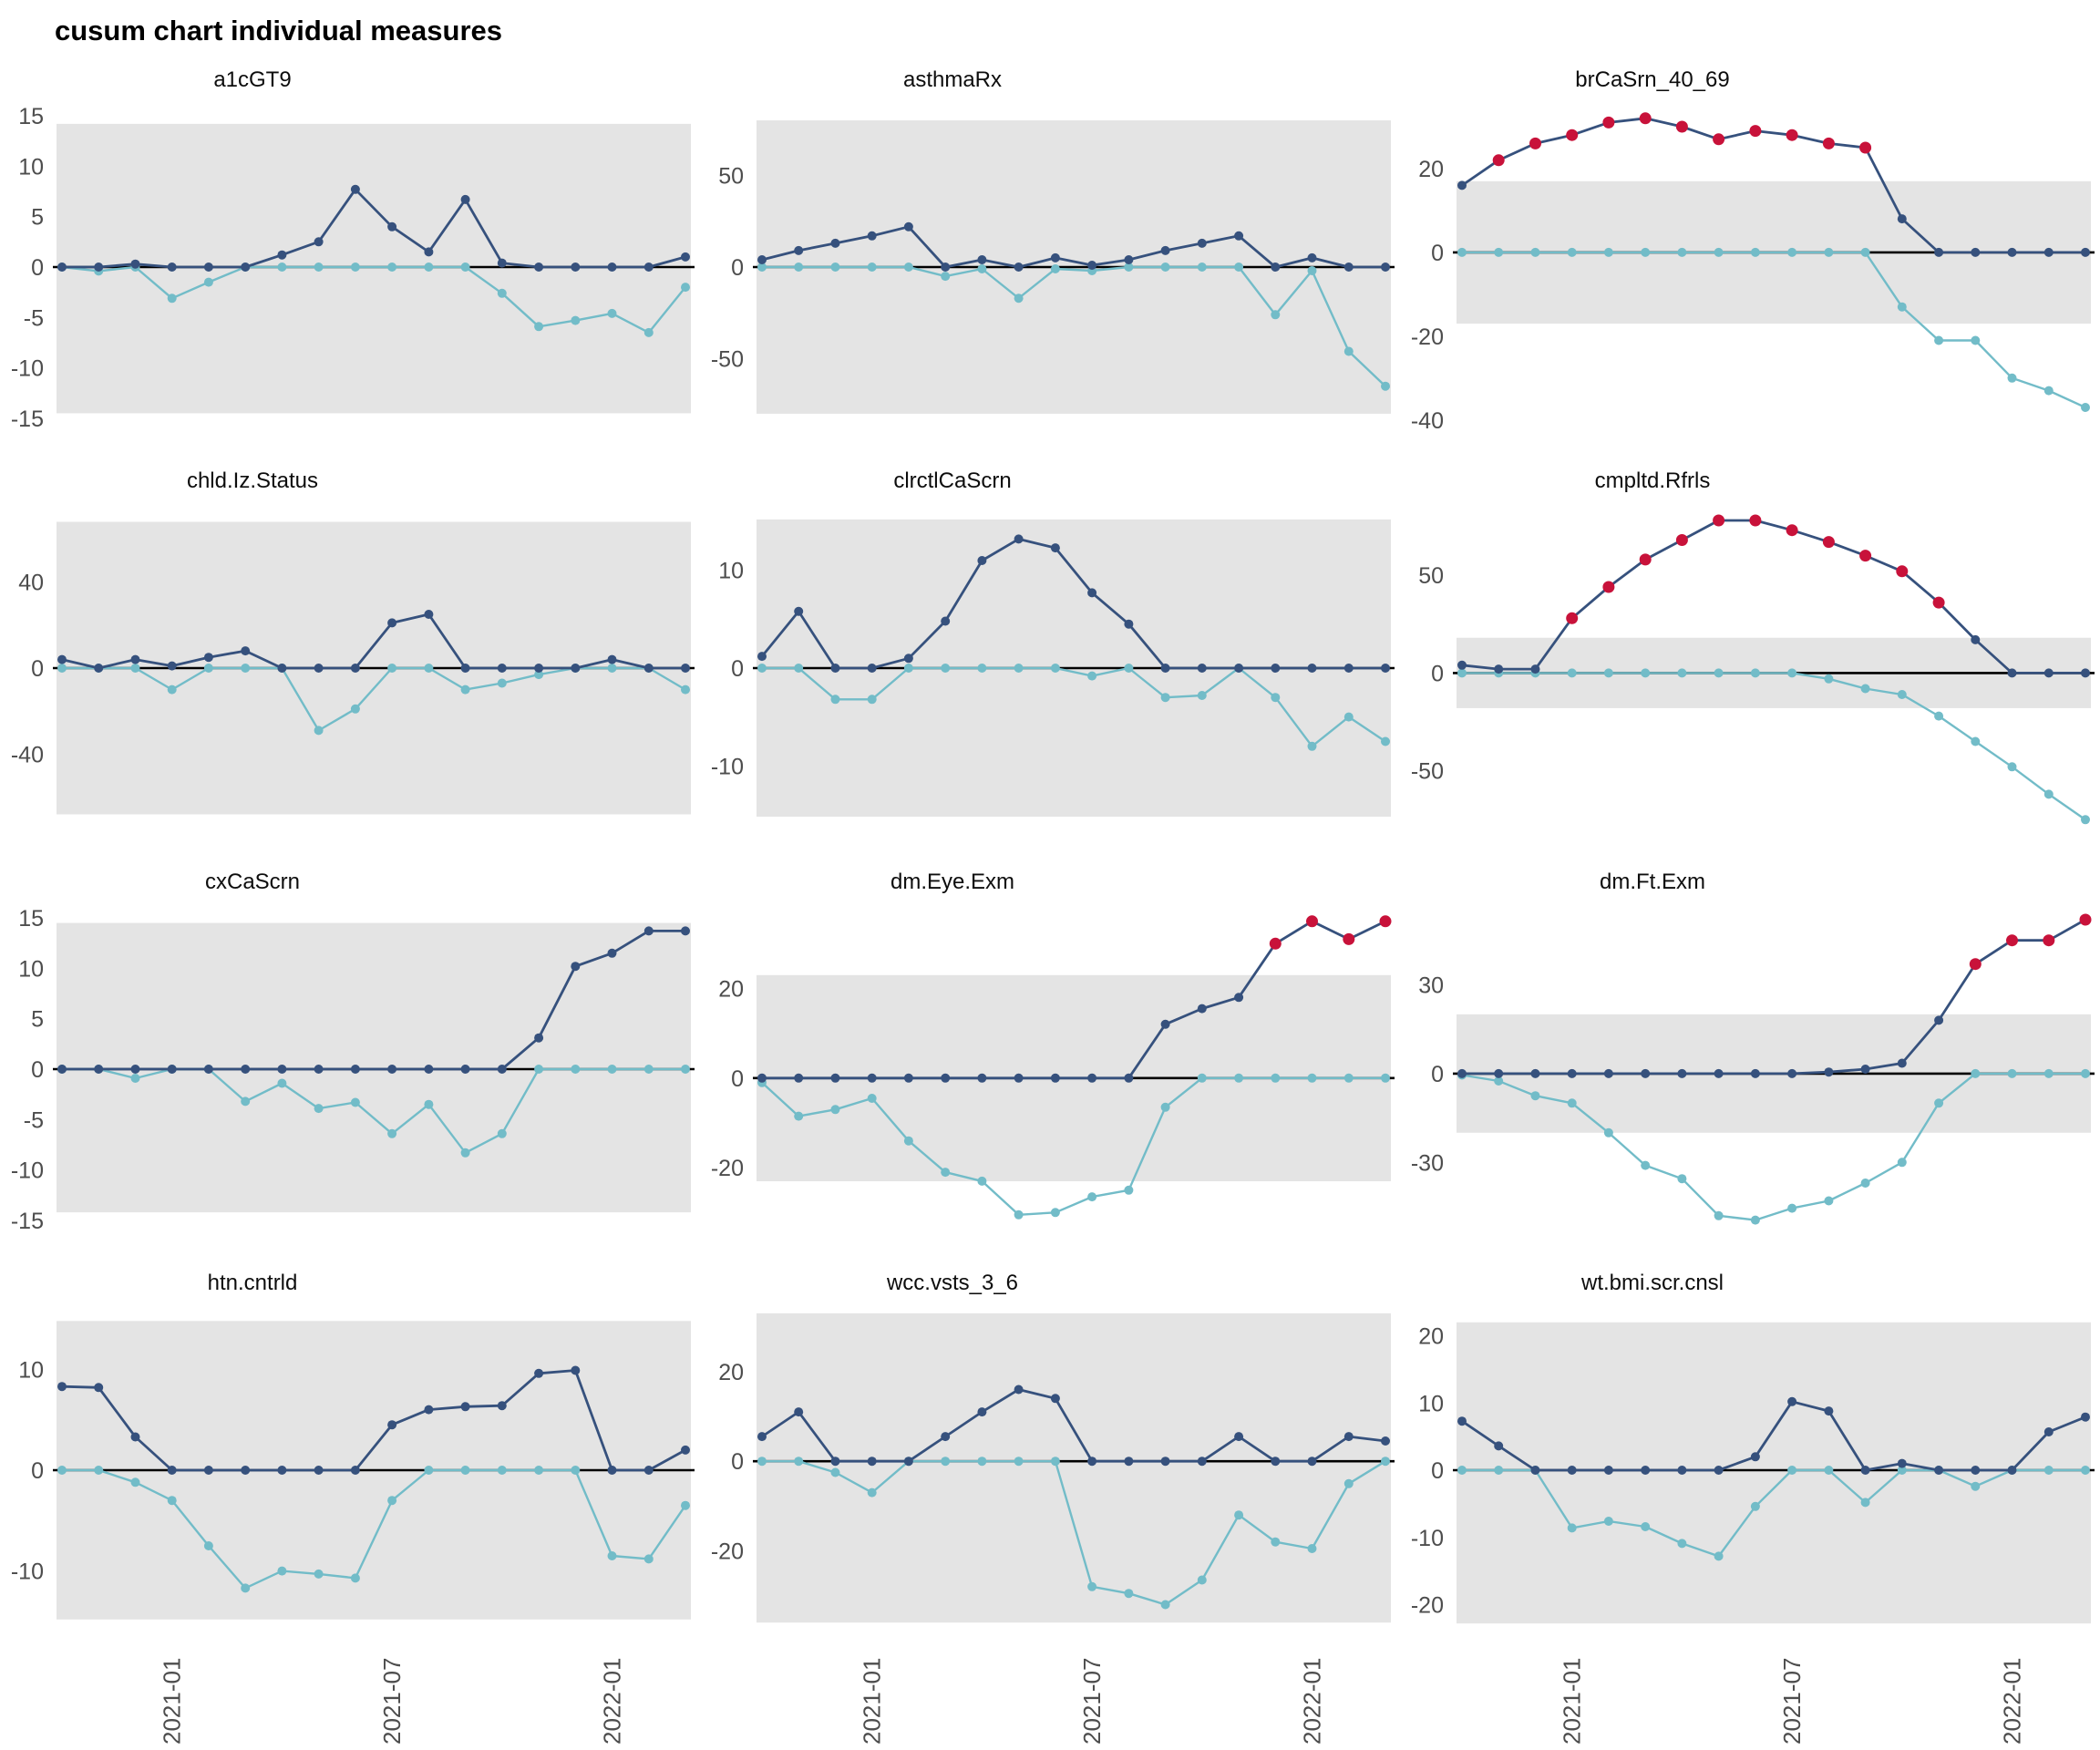 This screenshot has width=2100, height=1750. Describe the element at coordinates (727, 1552) in the screenshot. I see `y-tick-label: -20` at that location.